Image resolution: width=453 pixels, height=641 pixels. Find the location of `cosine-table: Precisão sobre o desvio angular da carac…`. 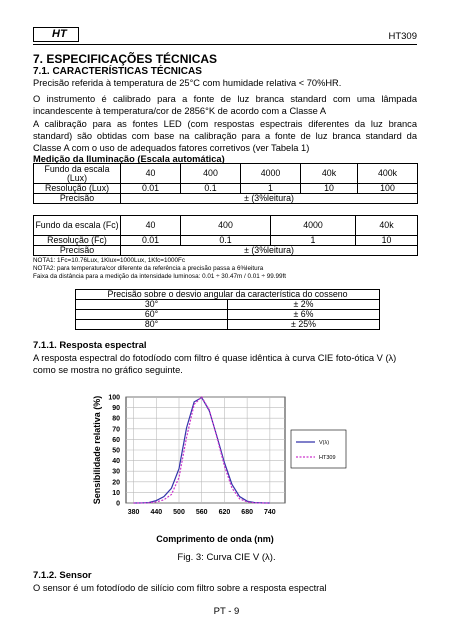

cosine-table: Precisão sobre o desvio angular da carac… is located at coordinates (227, 309).